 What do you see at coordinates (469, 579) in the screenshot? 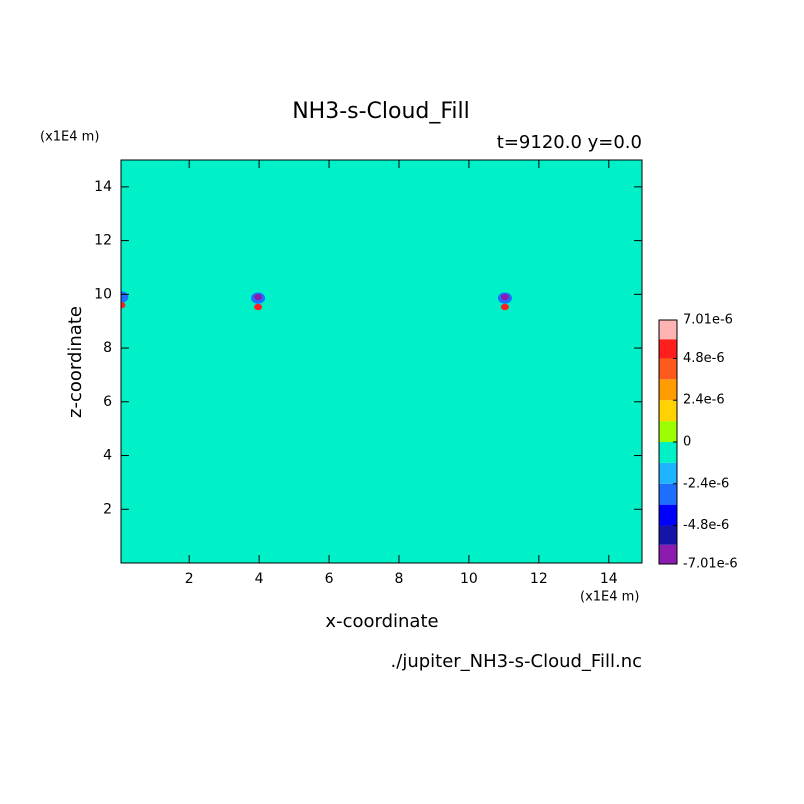
I see `x-tick-label: 10` at bounding box center [469, 579].